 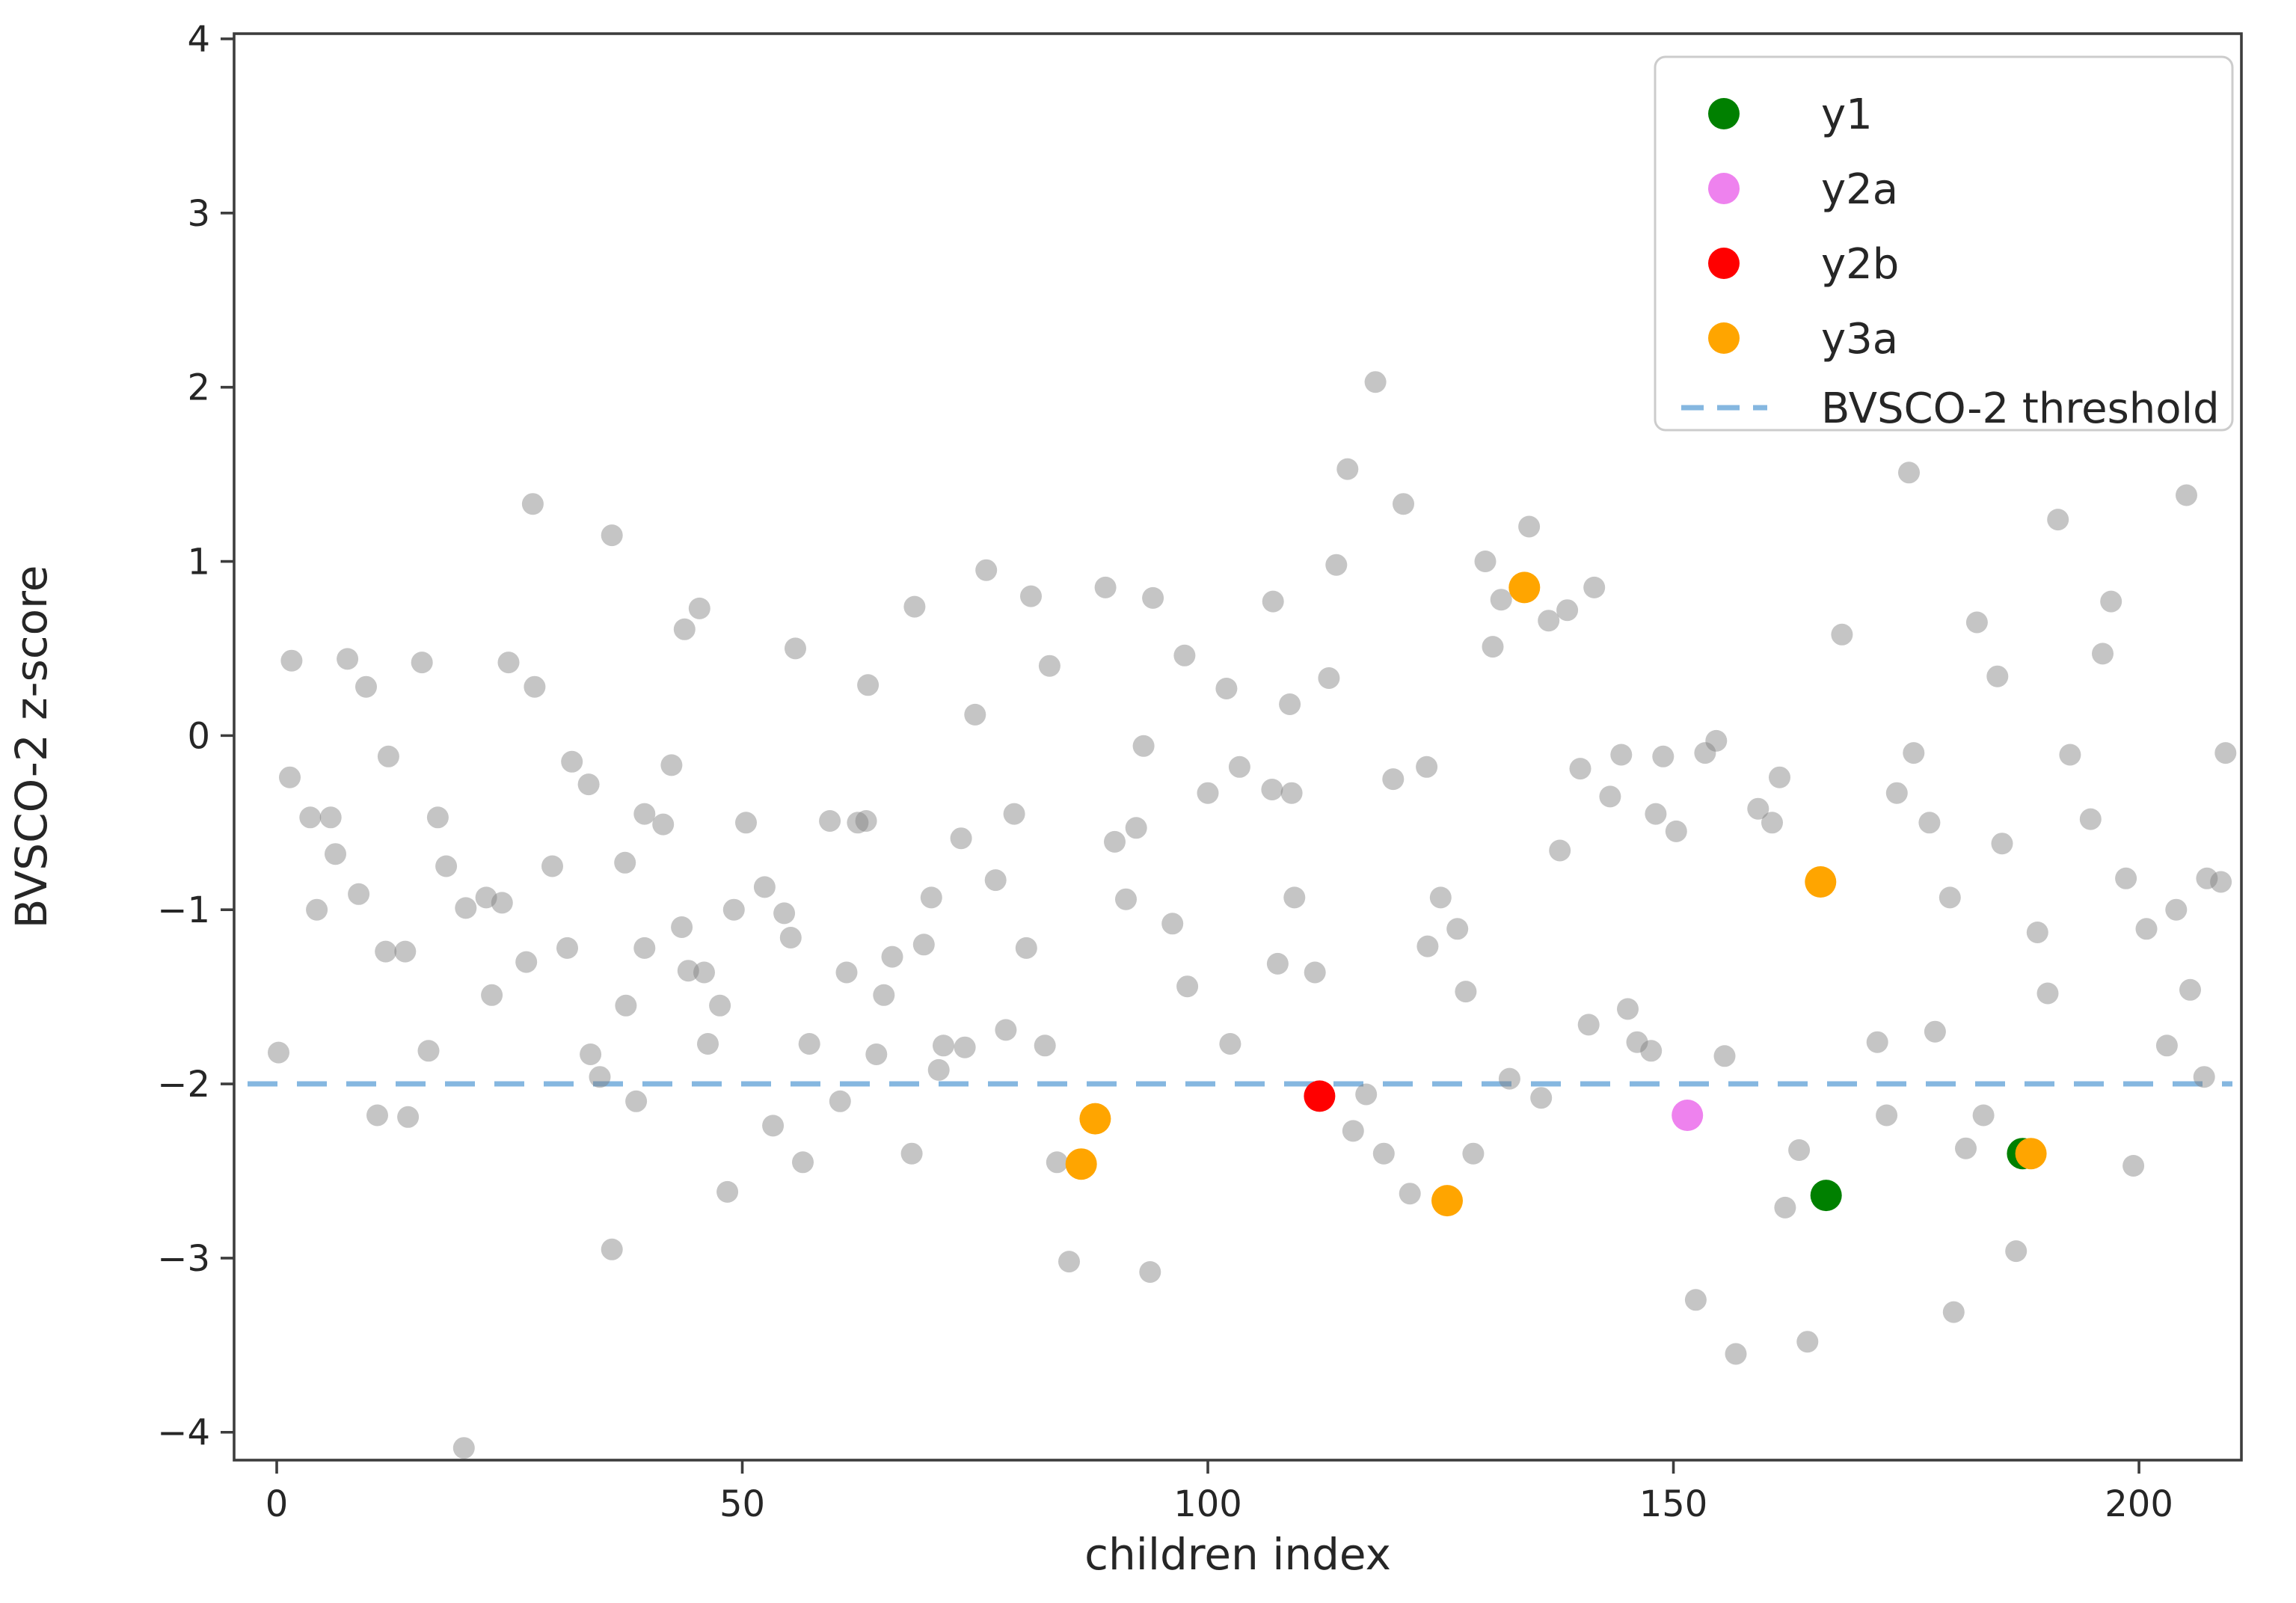 What do you see at coordinates (1790, 115) in the screenshot?
I see `legend-item-y1: y1` at bounding box center [1790, 115].